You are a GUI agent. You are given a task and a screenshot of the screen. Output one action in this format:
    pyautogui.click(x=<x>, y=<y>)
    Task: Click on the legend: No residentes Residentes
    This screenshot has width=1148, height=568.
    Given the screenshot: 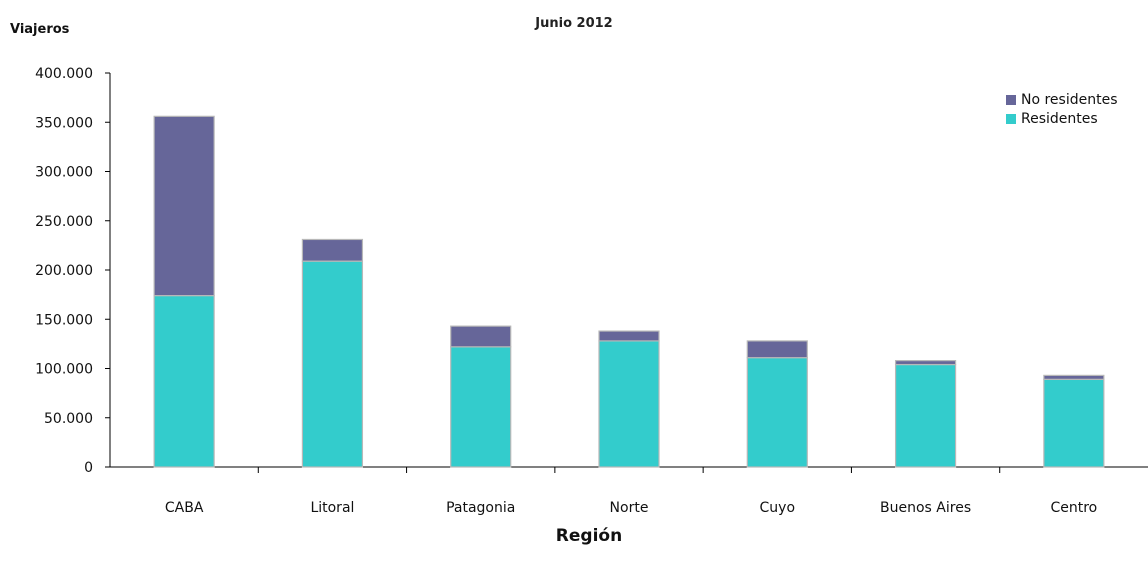 What is the action you would take?
    pyautogui.click(x=1062, y=109)
    